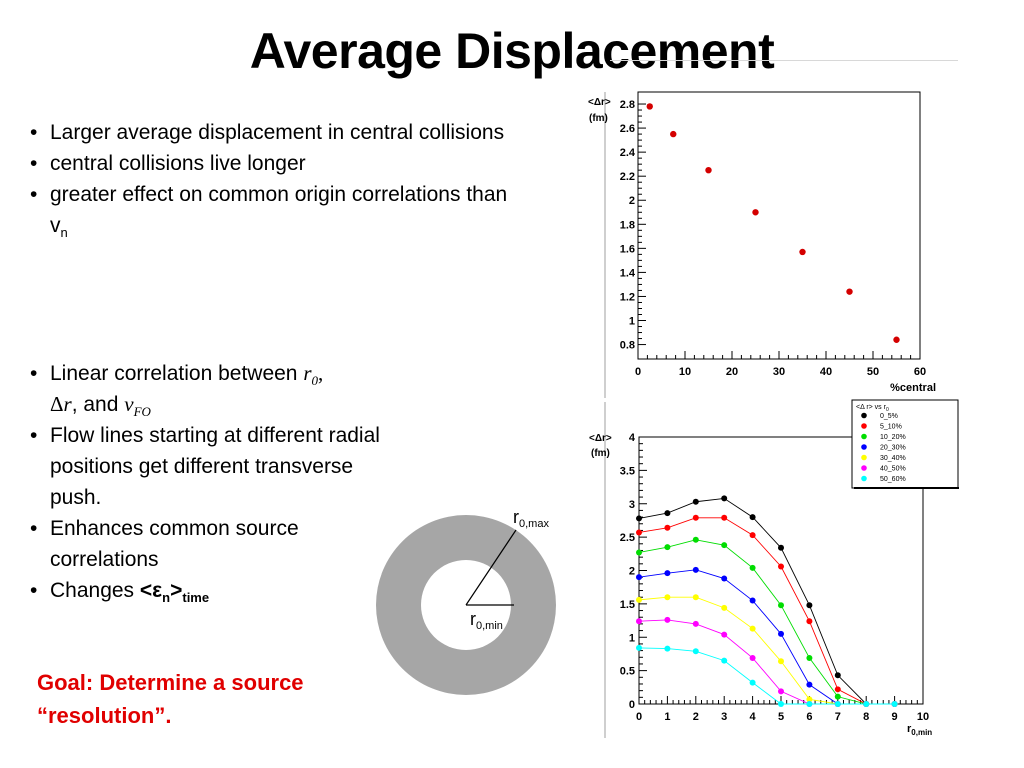 This screenshot has width=1024, height=768. I want to click on bullet-text: Enhances common source correlations, so click(174, 544).